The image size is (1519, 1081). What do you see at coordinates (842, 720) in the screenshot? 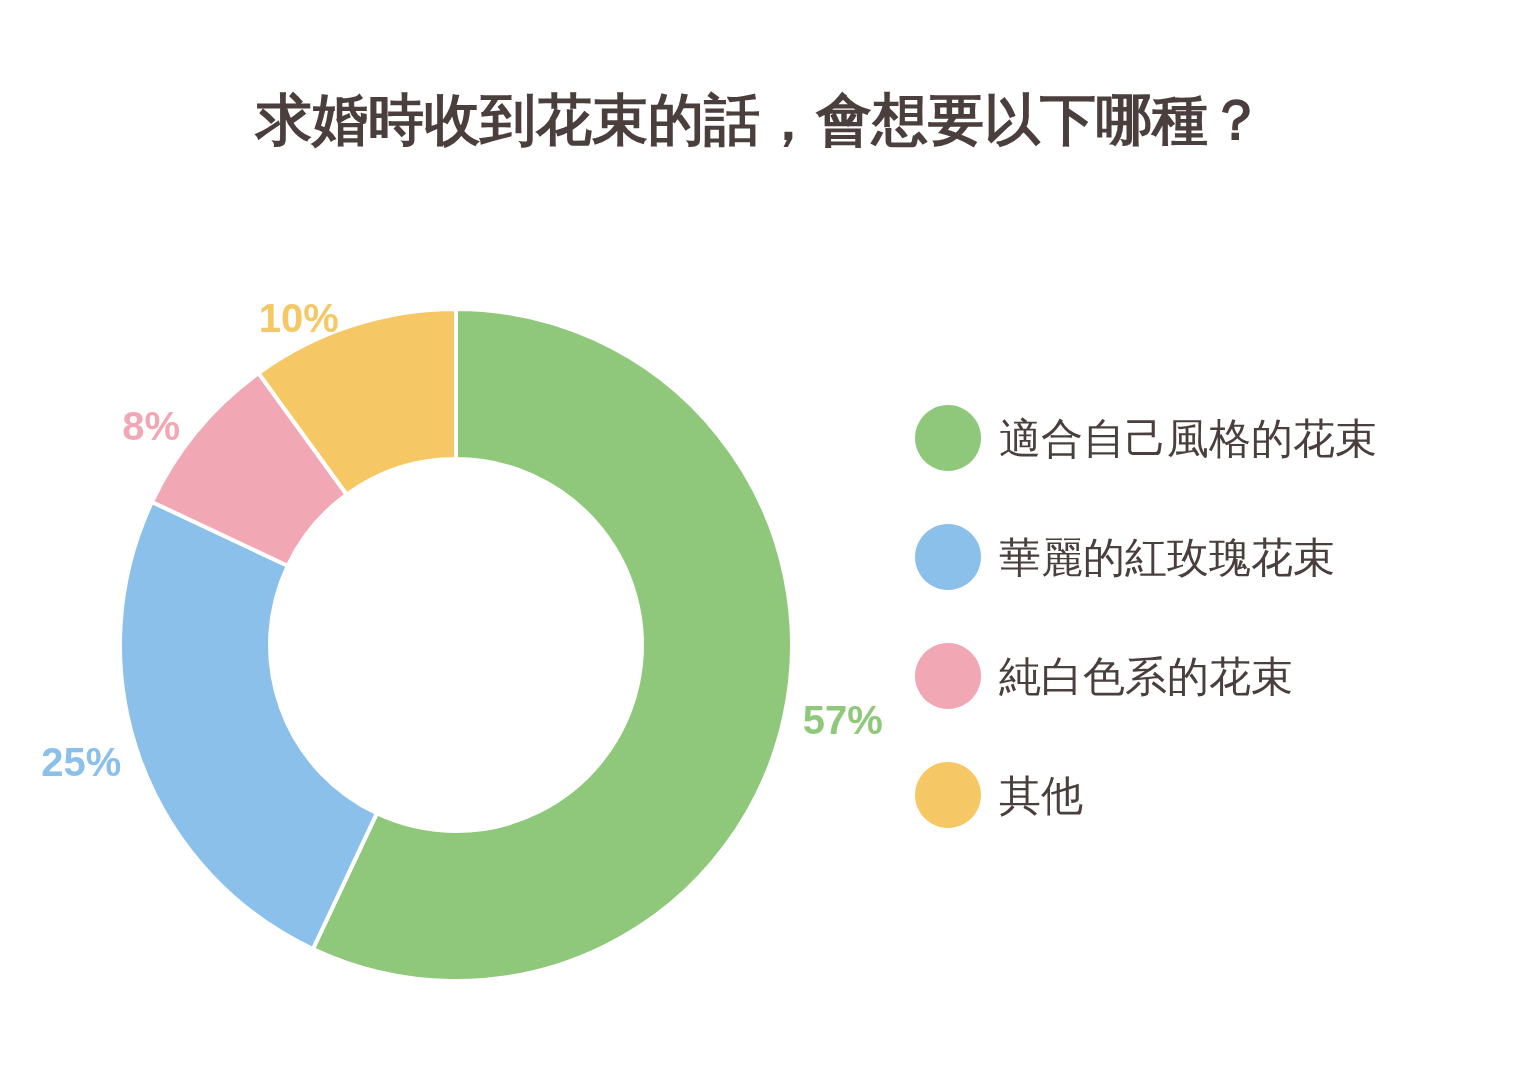
I see `data-label: 57%` at bounding box center [842, 720].